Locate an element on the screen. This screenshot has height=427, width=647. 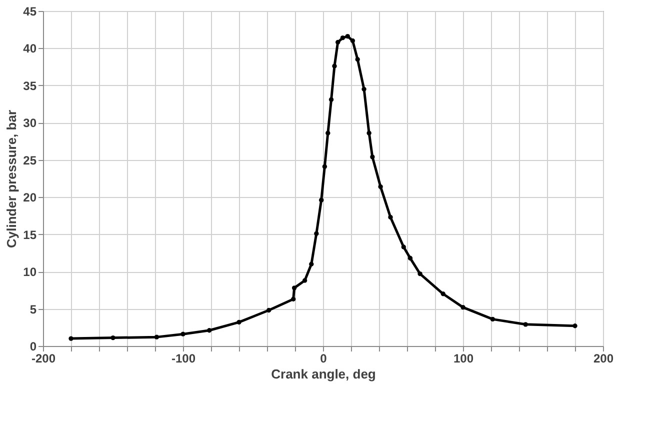
y-tick-label: 20 is located at coordinates (30, 197).